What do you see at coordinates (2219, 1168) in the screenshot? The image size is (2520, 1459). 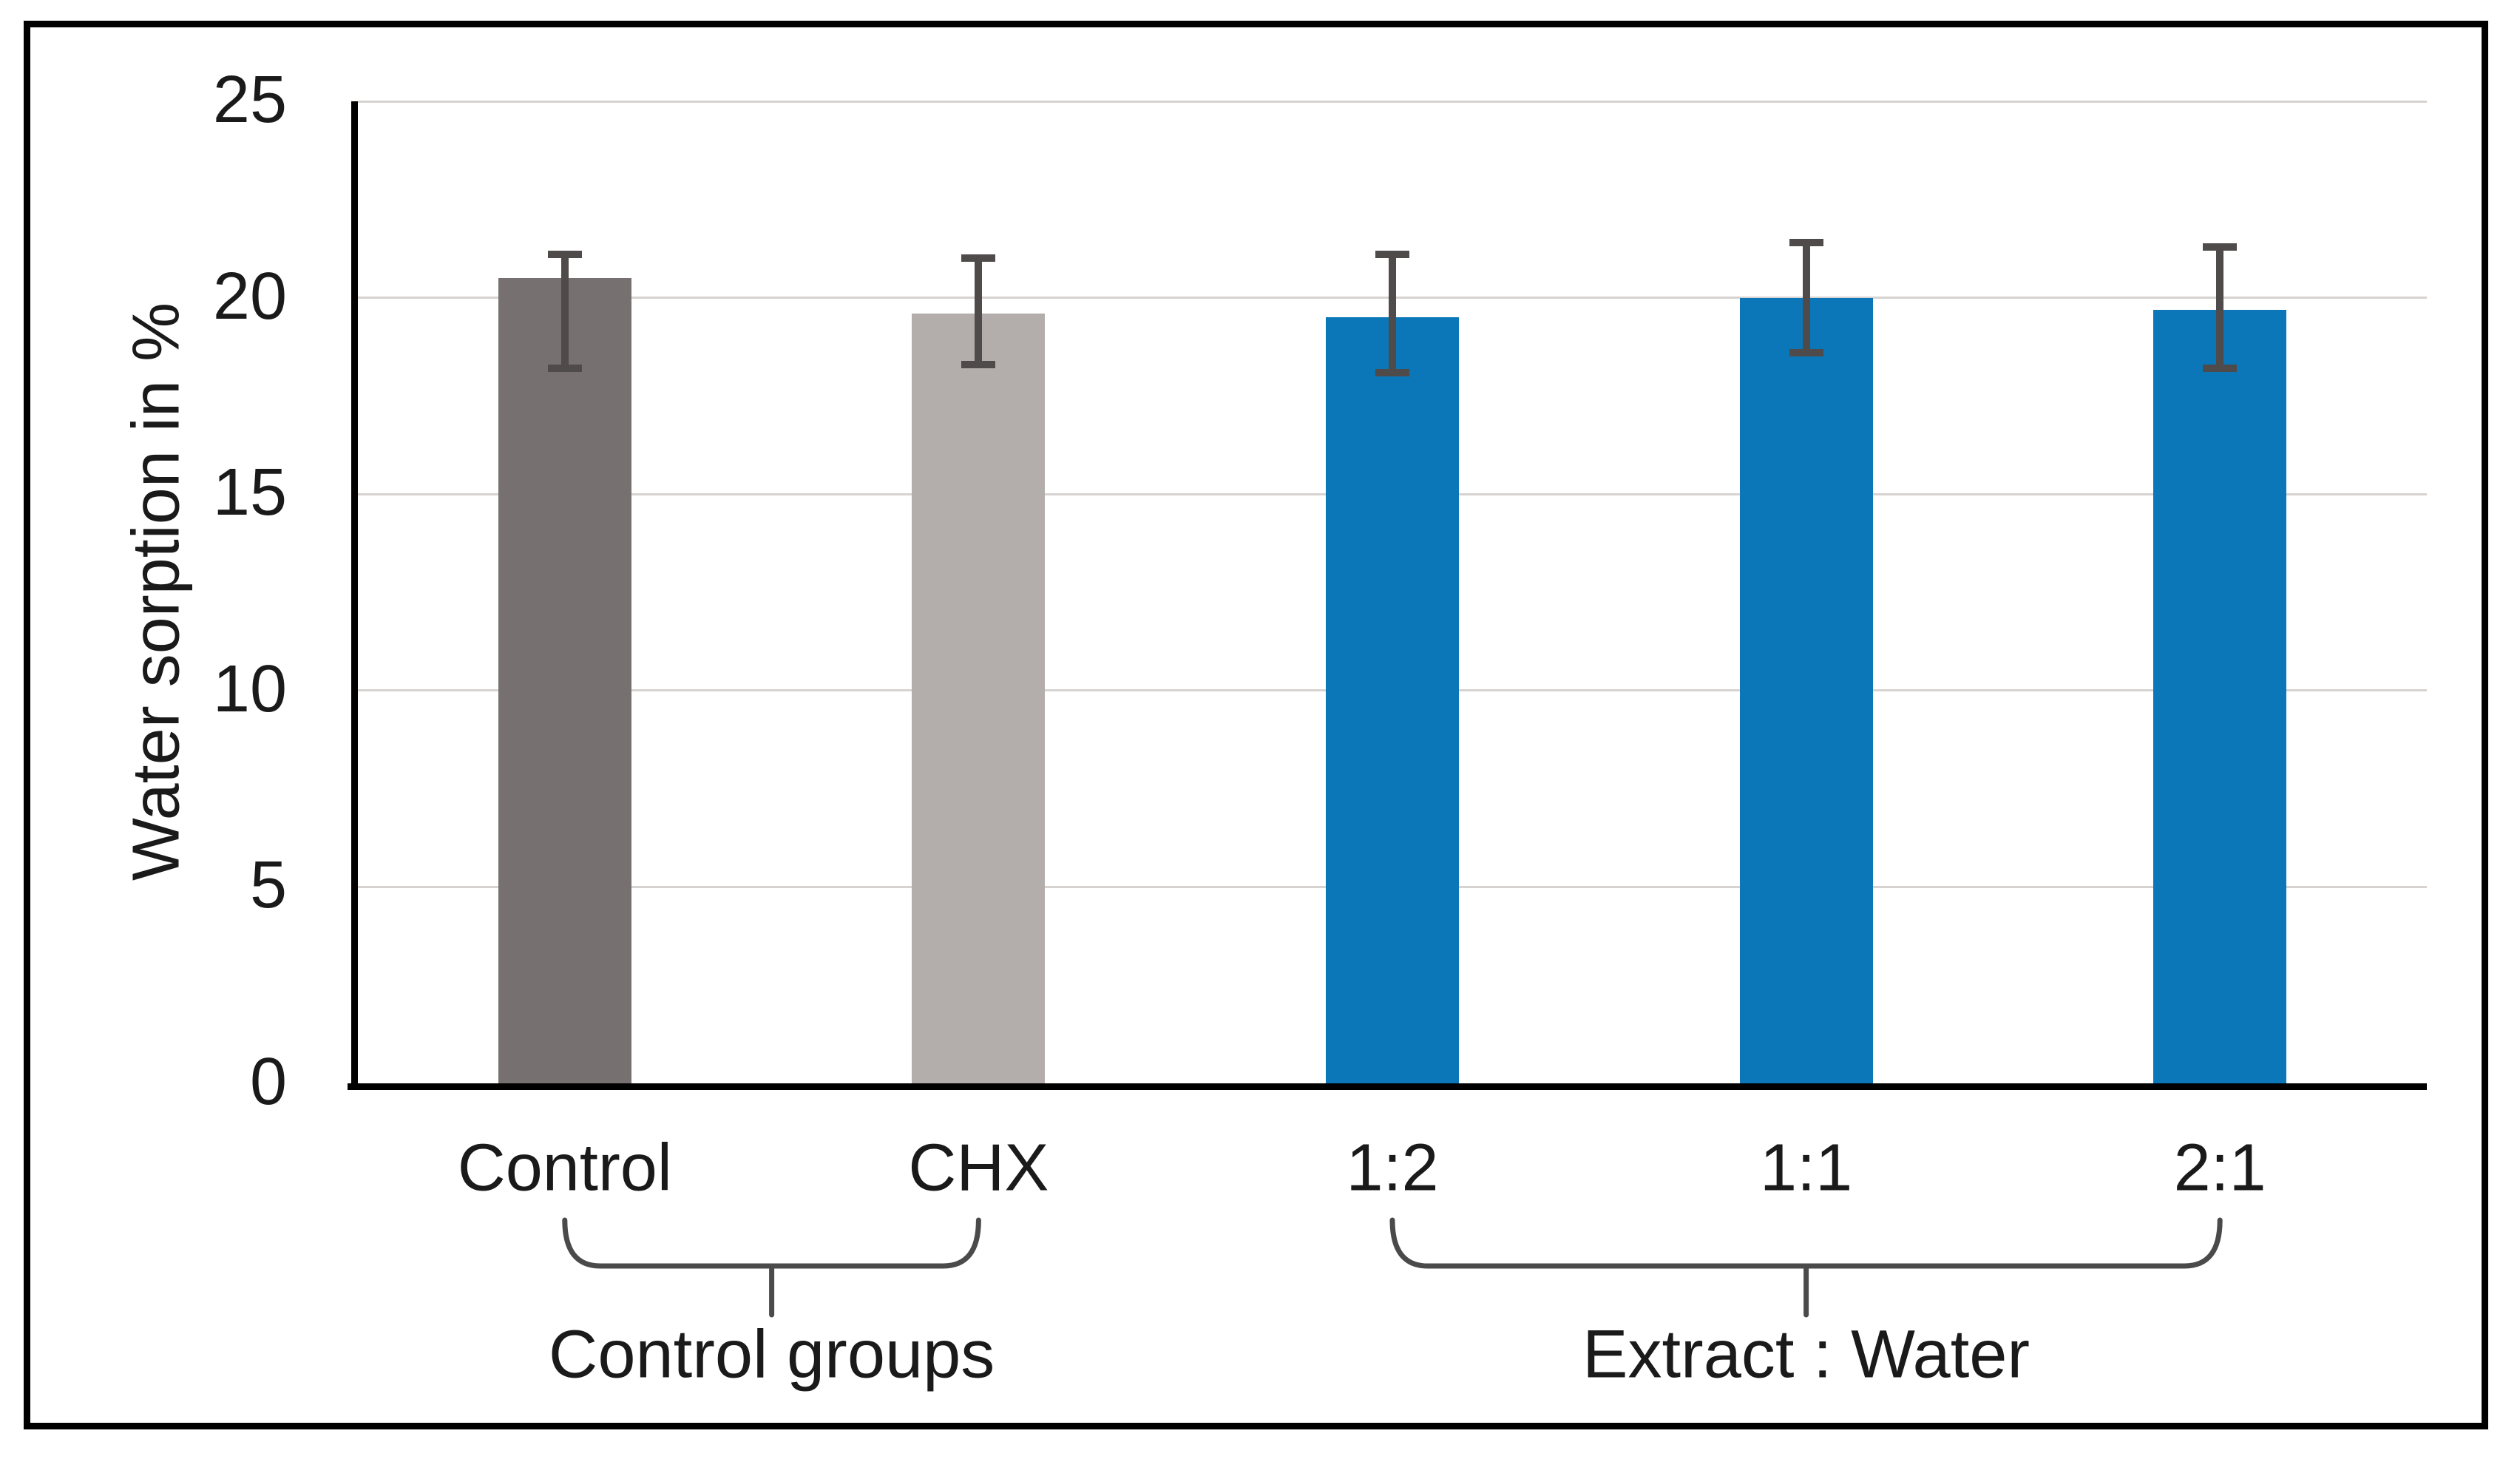 I see `x-category-label-2-1: 2:1` at bounding box center [2219, 1168].